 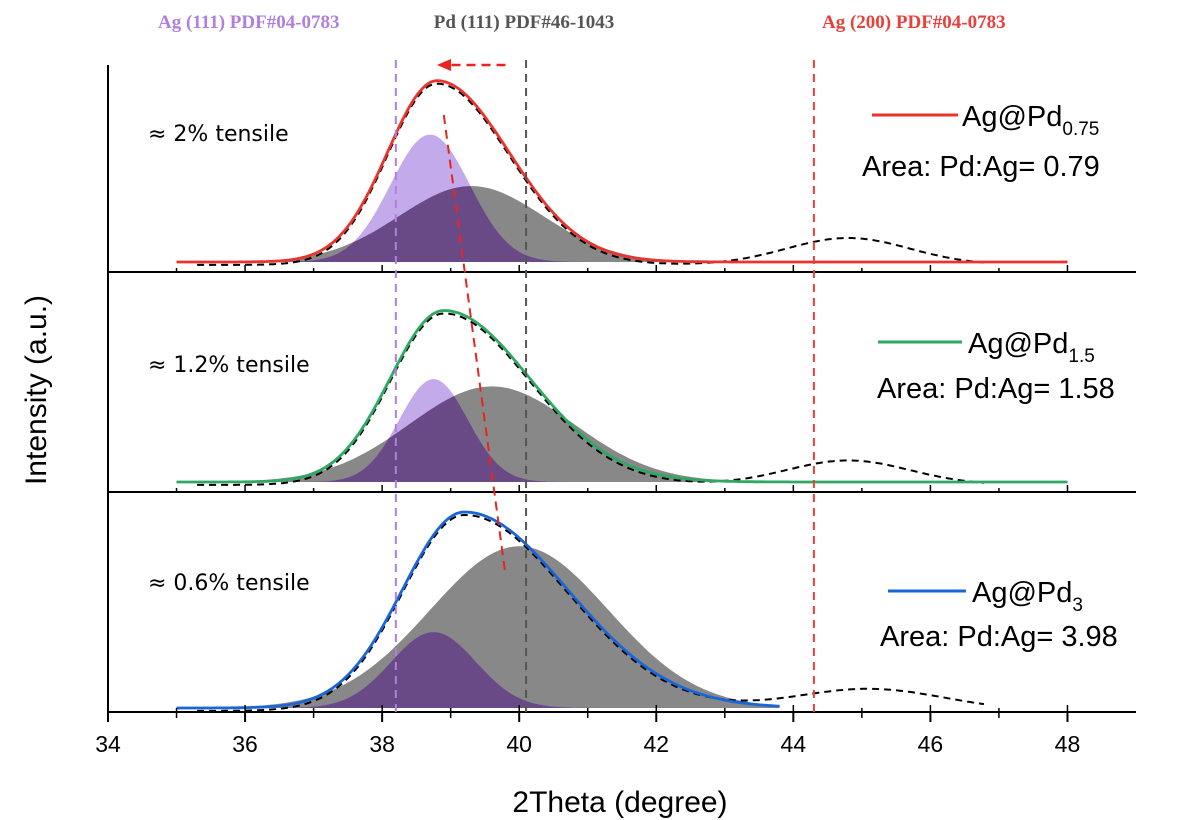 I want to click on legend-panel-3: Ag@Pd3 Area: Pd:Ag= 3.98, so click(x=999, y=615).